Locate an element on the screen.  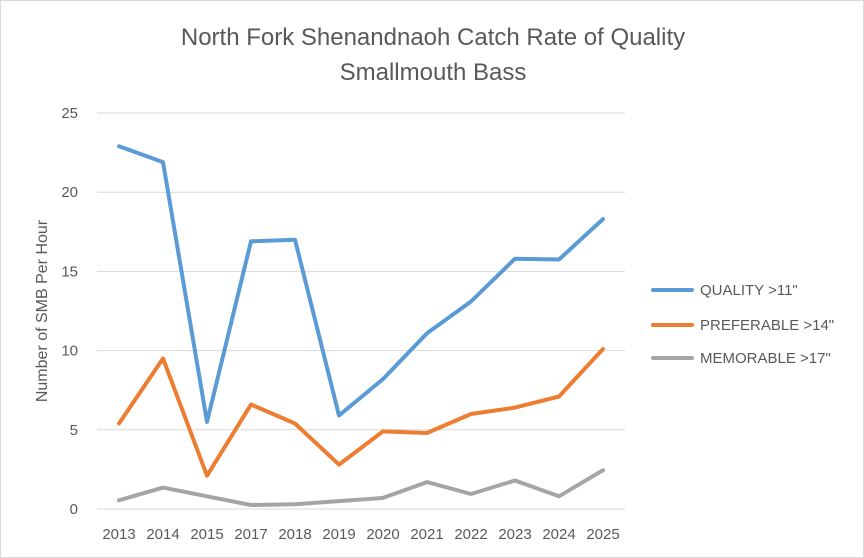
x-tick-label: 2021 is located at coordinates (426, 534).